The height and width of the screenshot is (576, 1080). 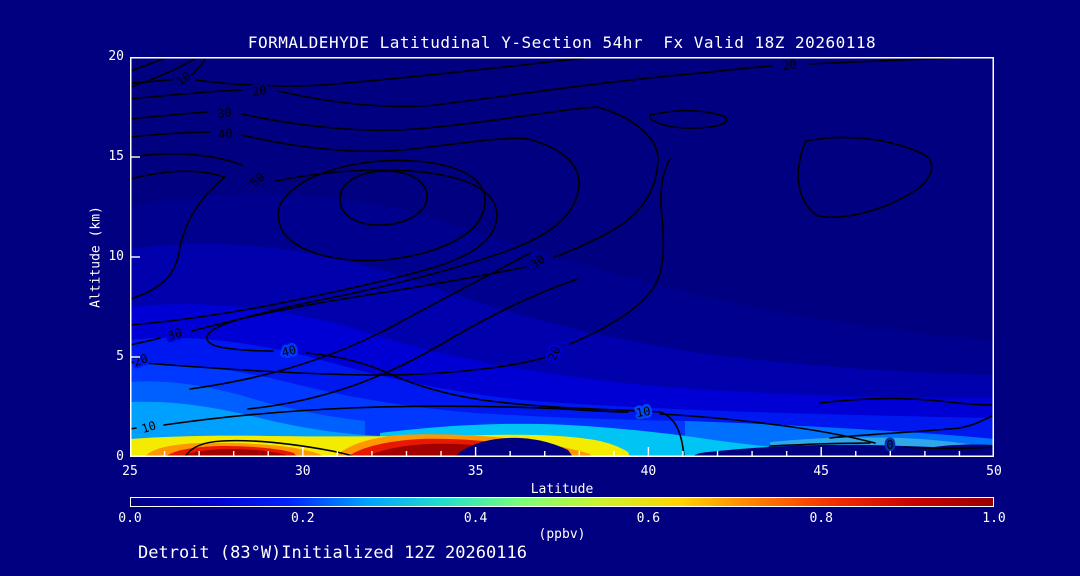 I want to click on station-init-caption: Detroit (83°W)Initialized 12Z 20260116, so click(x=332, y=553).